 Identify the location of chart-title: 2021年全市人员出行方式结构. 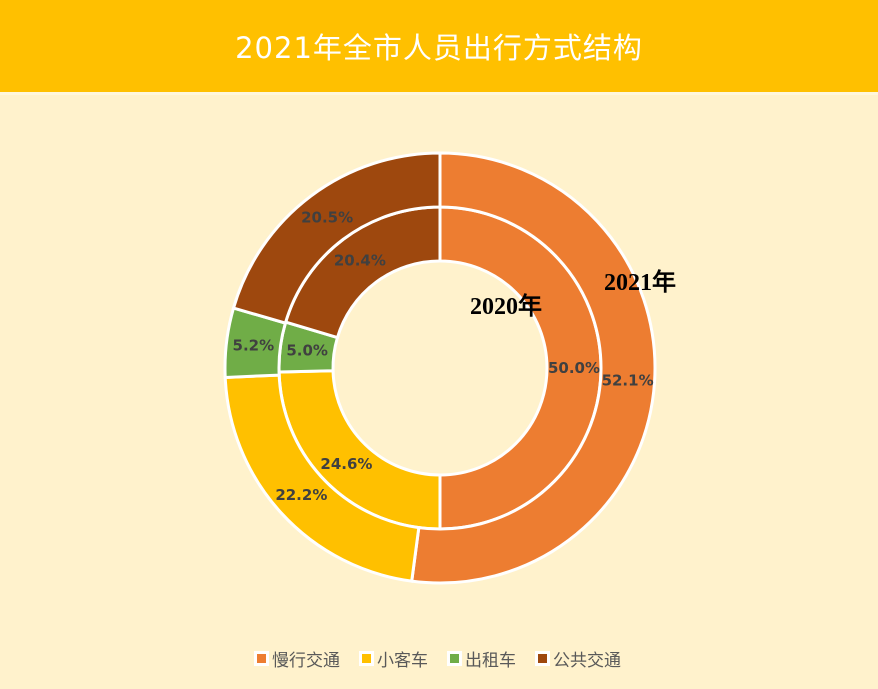
(439, 48).